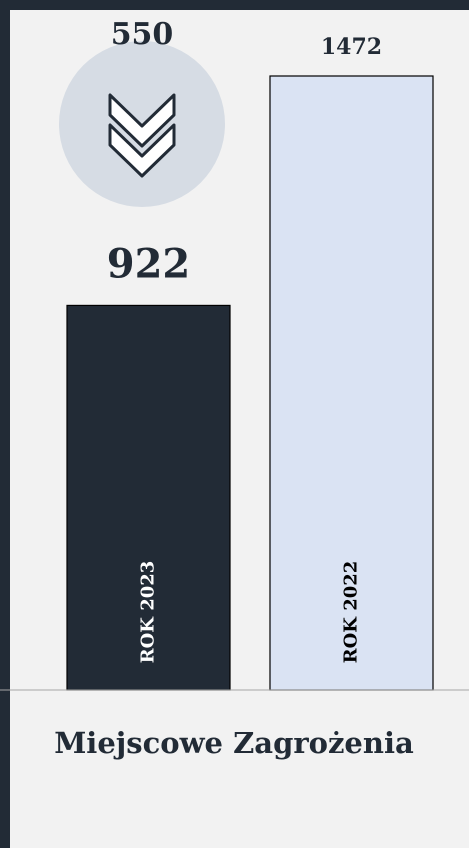 This screenshot has width=469, height=848. Describe the element at coordinates (149, 263) in the screenshot. I see `value-label: 922` at that location.